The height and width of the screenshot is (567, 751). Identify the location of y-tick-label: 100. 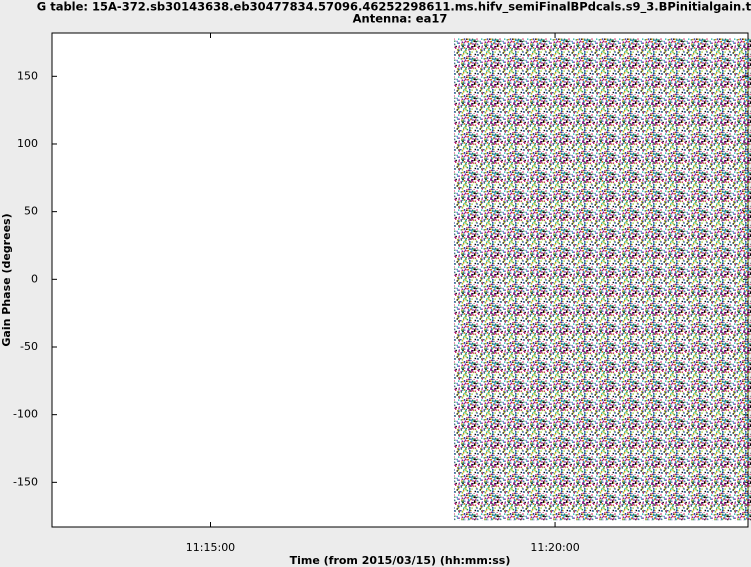
(27, 143).